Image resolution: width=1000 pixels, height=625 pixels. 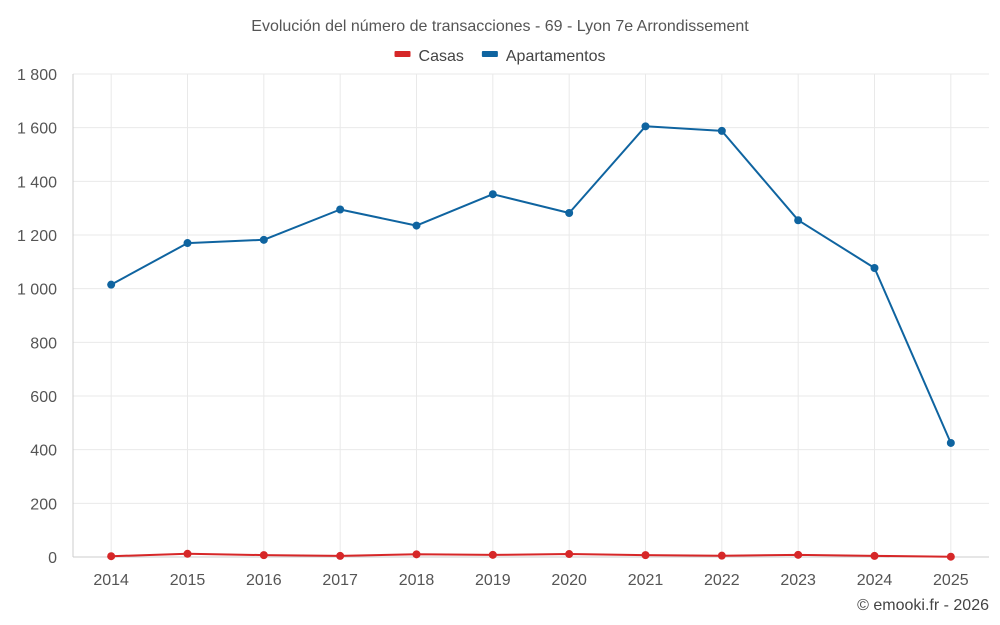 I want to click on x-tick-label: 2020, so click(x=569, y=580).